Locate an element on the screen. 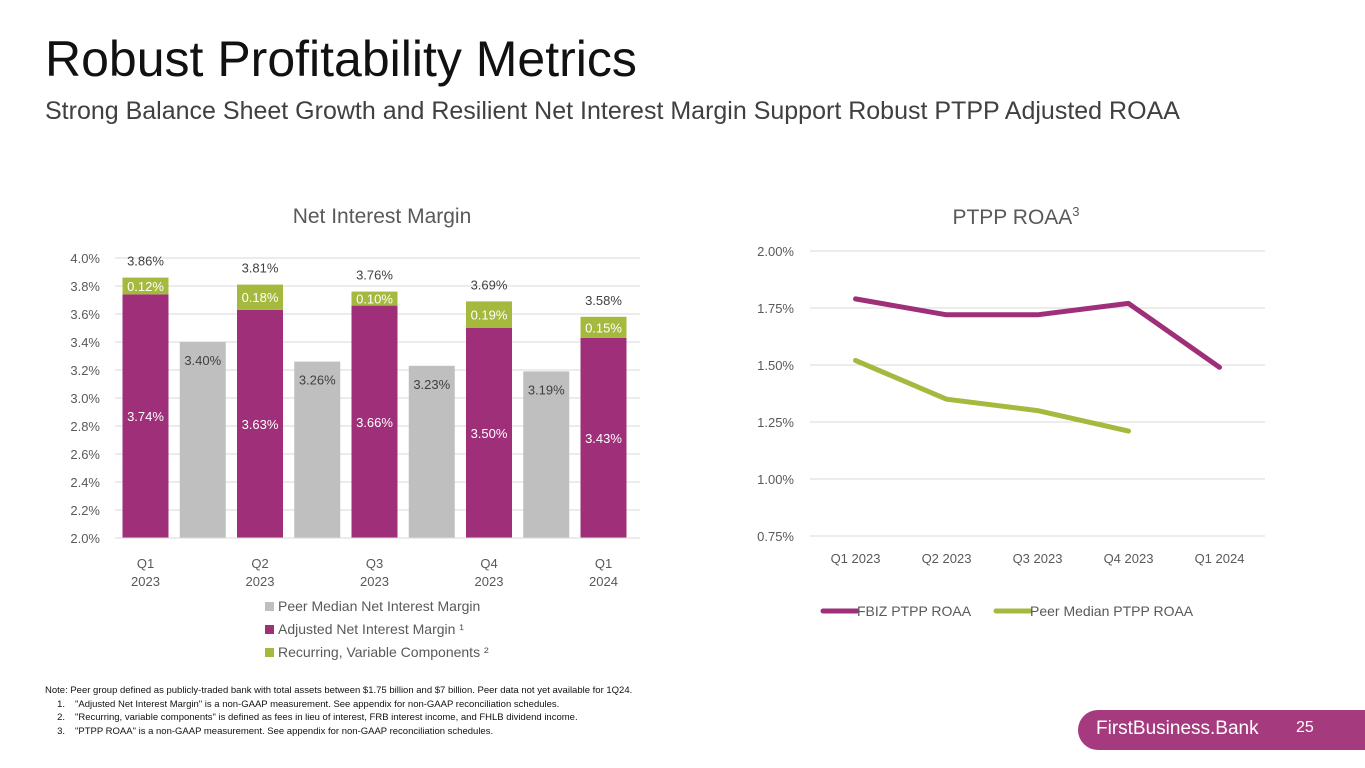 The image size is (1365, 768). peer-roaa-line is located at coordinates (992, 395).